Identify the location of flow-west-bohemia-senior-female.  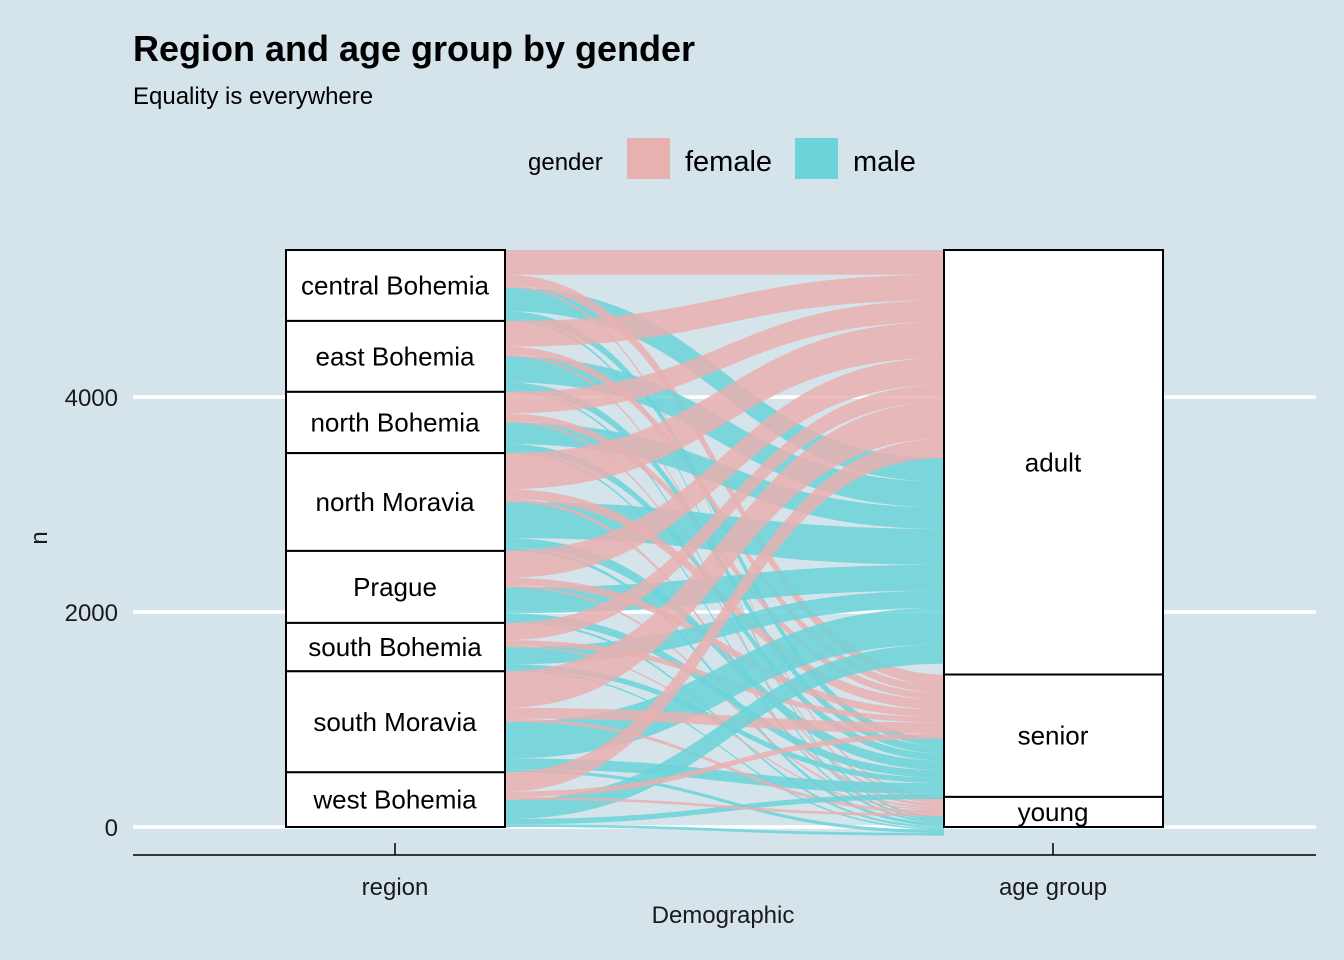
(724, 765).